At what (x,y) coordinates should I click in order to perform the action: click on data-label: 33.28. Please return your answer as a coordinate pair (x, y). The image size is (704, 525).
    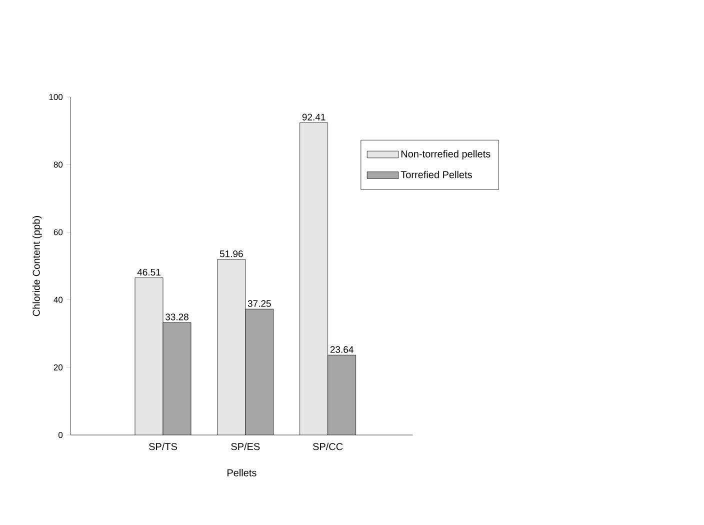
    Looking at the image, I should click on (176, 317).